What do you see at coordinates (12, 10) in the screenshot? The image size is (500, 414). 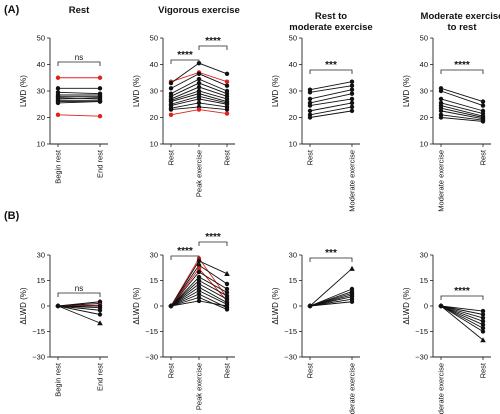 I see `panel-label-a: (A)` at bounding box center [12, 10].